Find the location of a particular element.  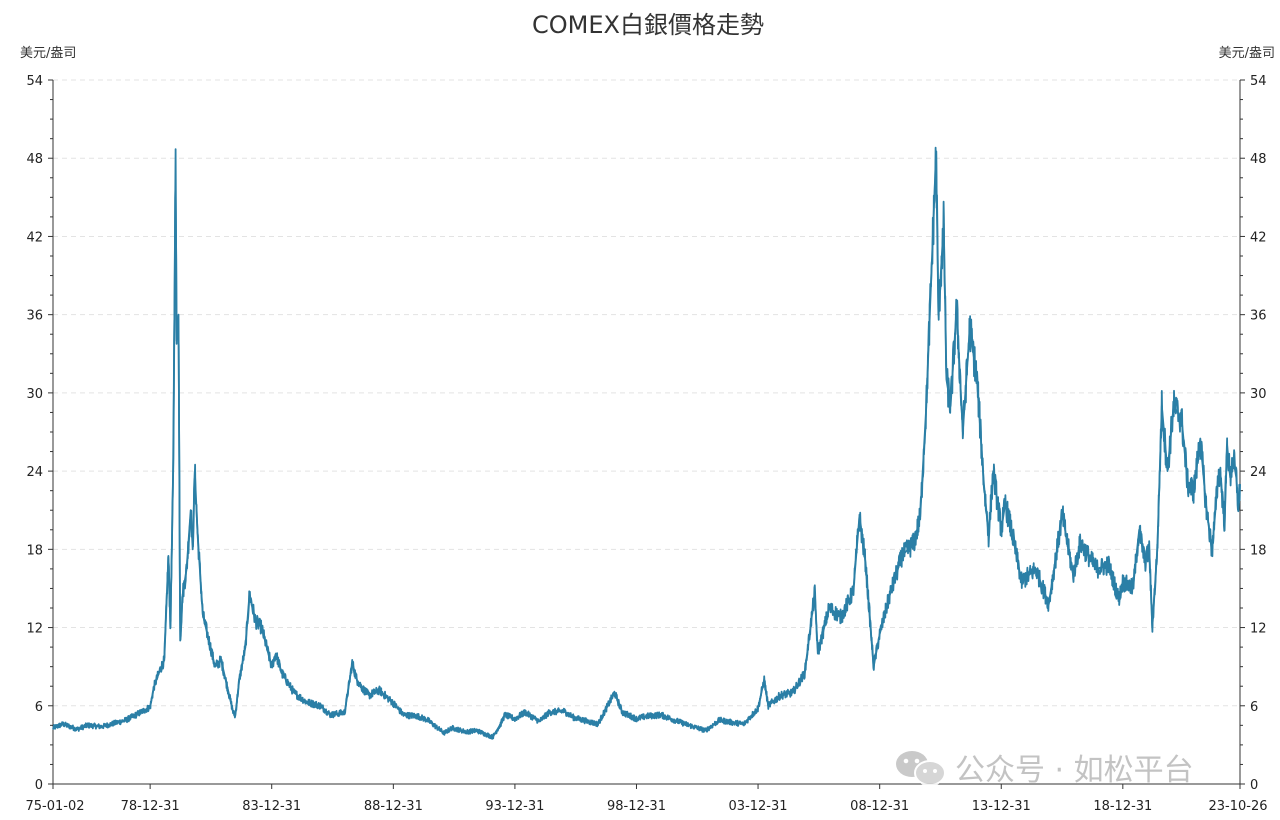

watermark: 公众号 · 如松平台 is located at coordinates (1045, 769).